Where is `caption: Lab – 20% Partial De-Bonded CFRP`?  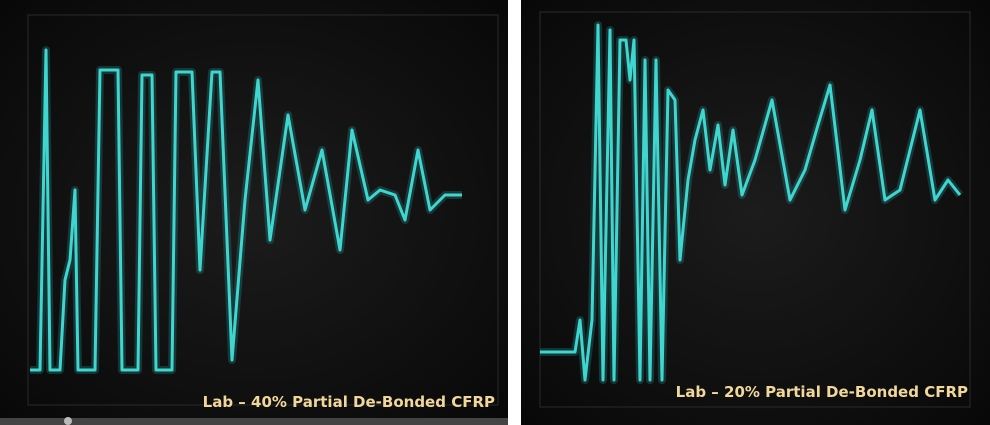 caption: Lab – 20% Partial De-Bonded CFRP is located at coordinates (822, 392).